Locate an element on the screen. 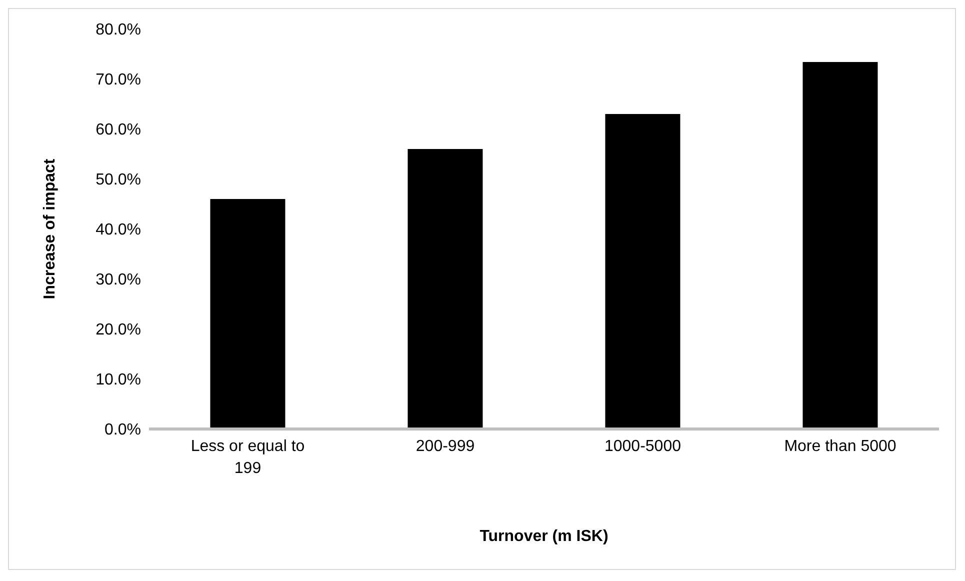 The width and height of the screenshot is (965, 581). y-tick-label: 60.0% is located at coordinates (118, 130).